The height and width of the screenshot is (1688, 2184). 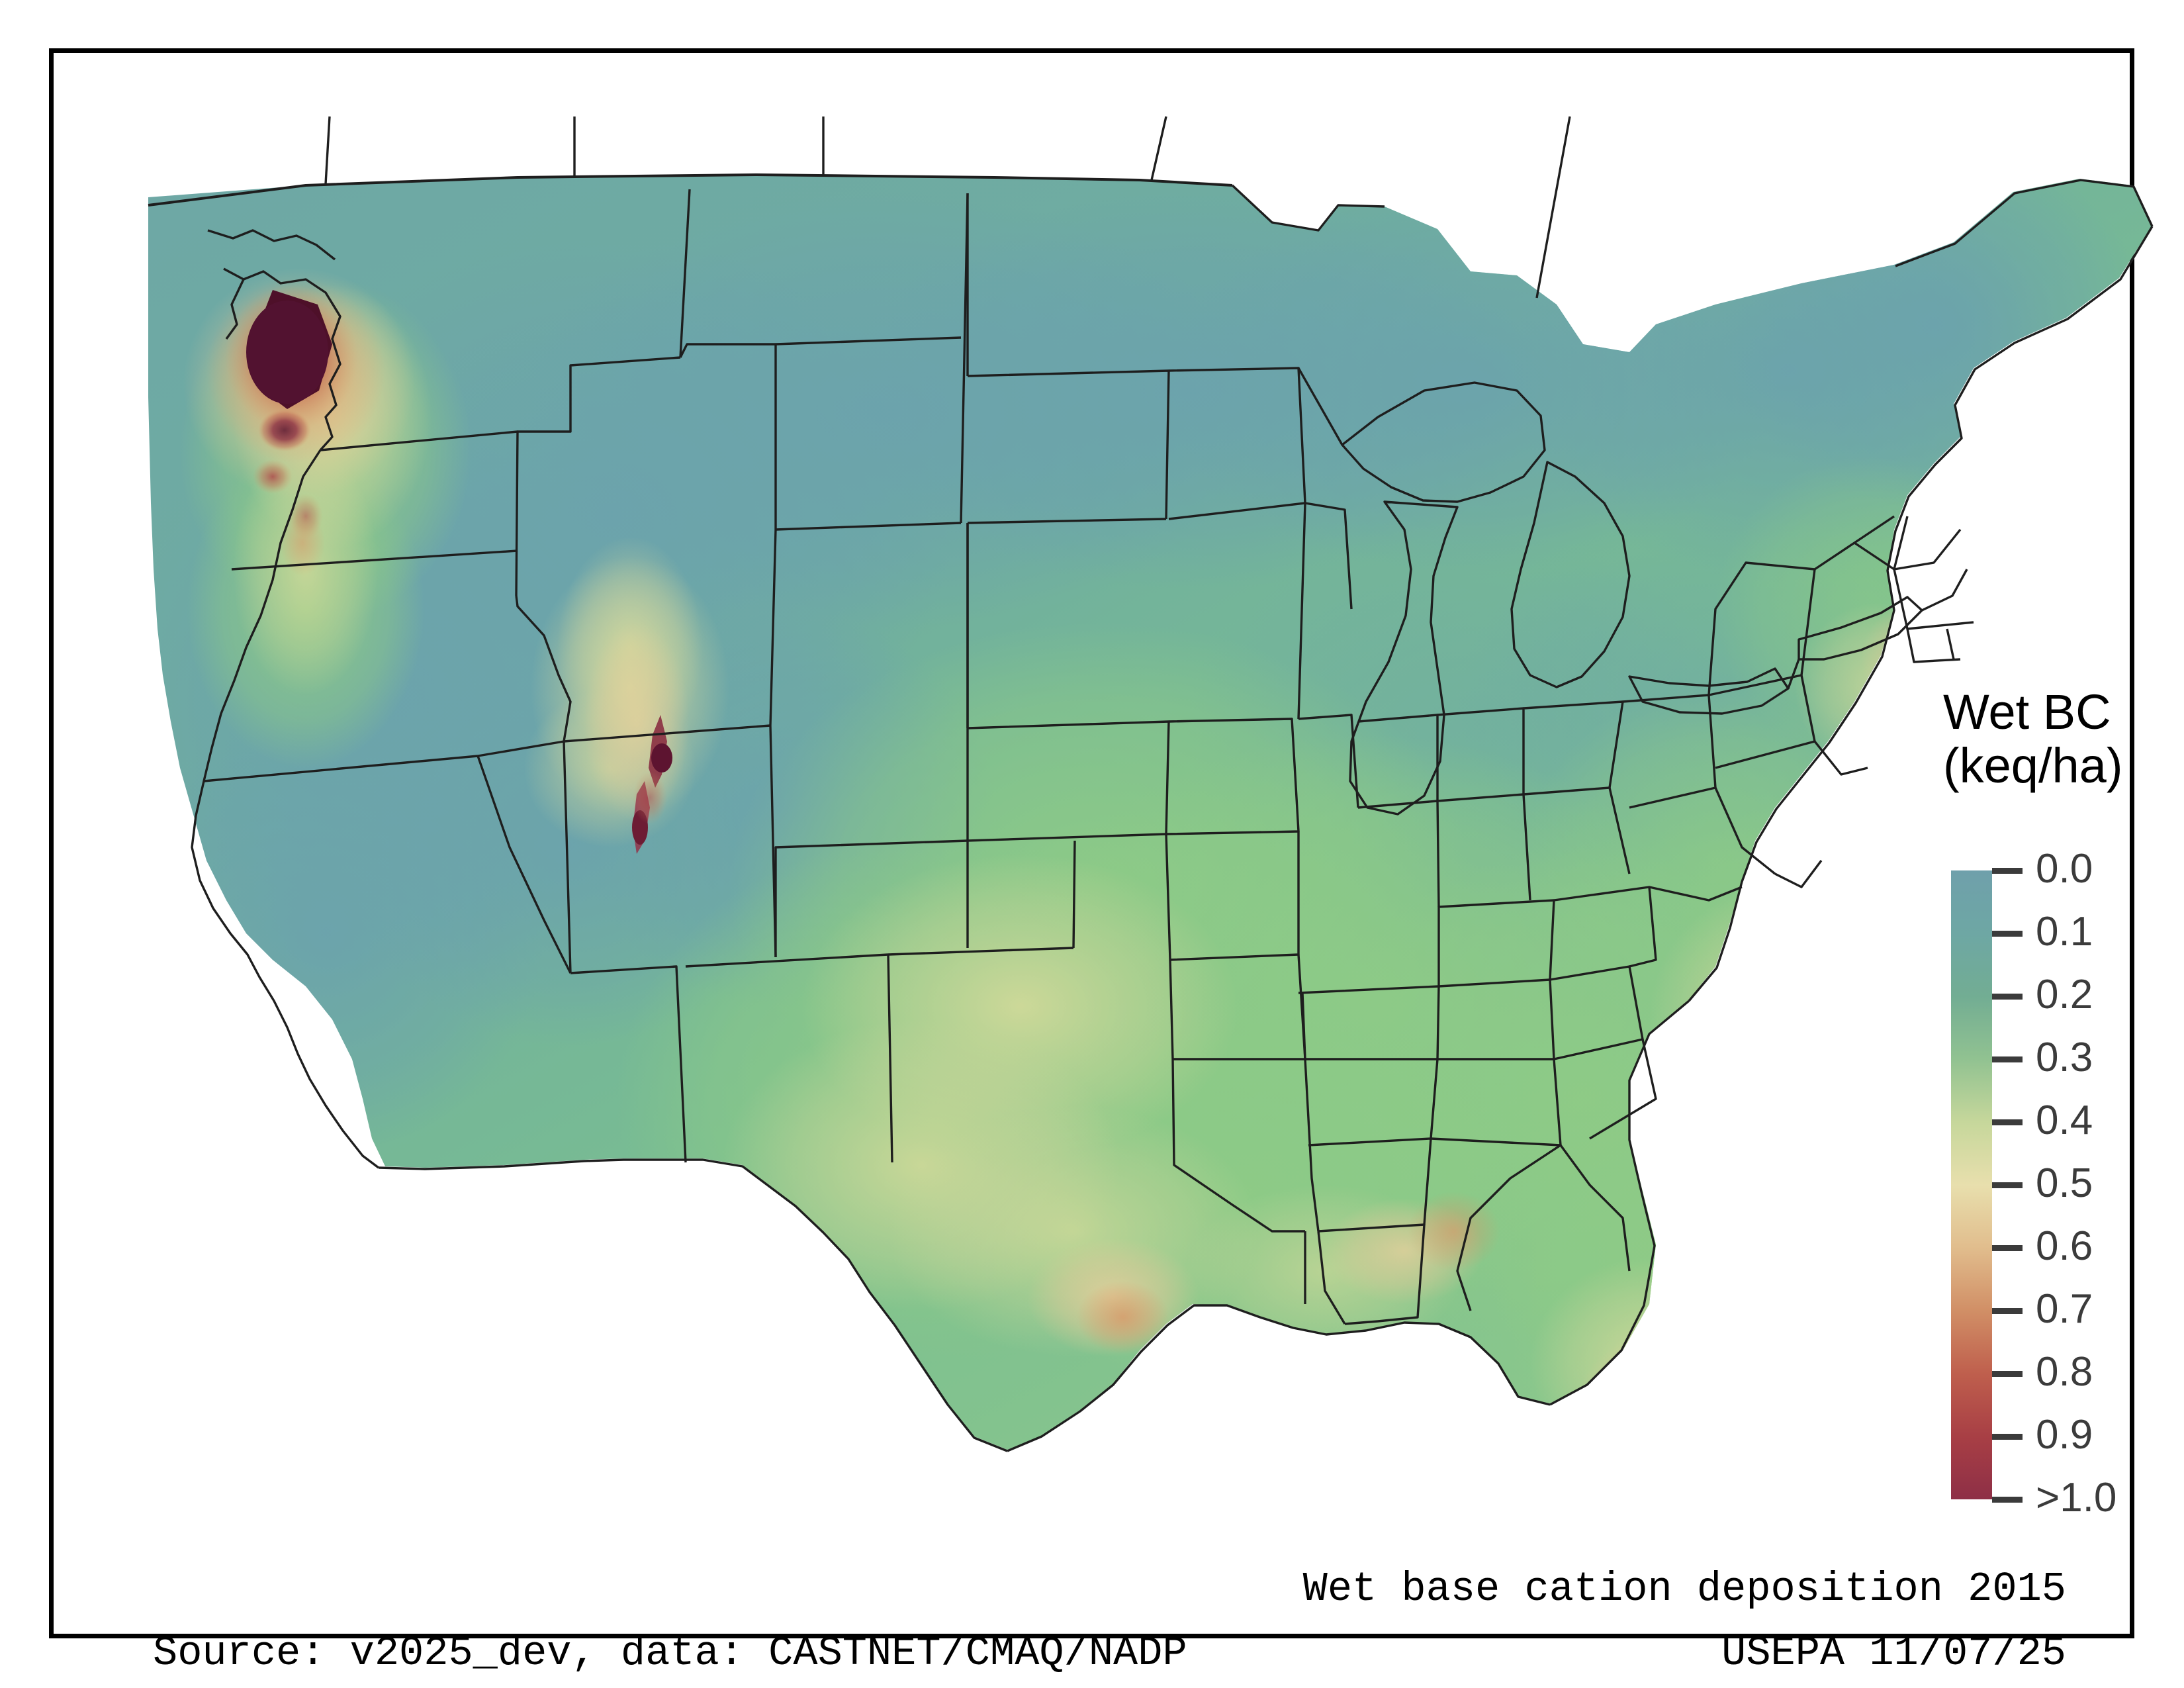 I want to click on colorbar-tick-label: 0.0, so click(x=2064, y=869).